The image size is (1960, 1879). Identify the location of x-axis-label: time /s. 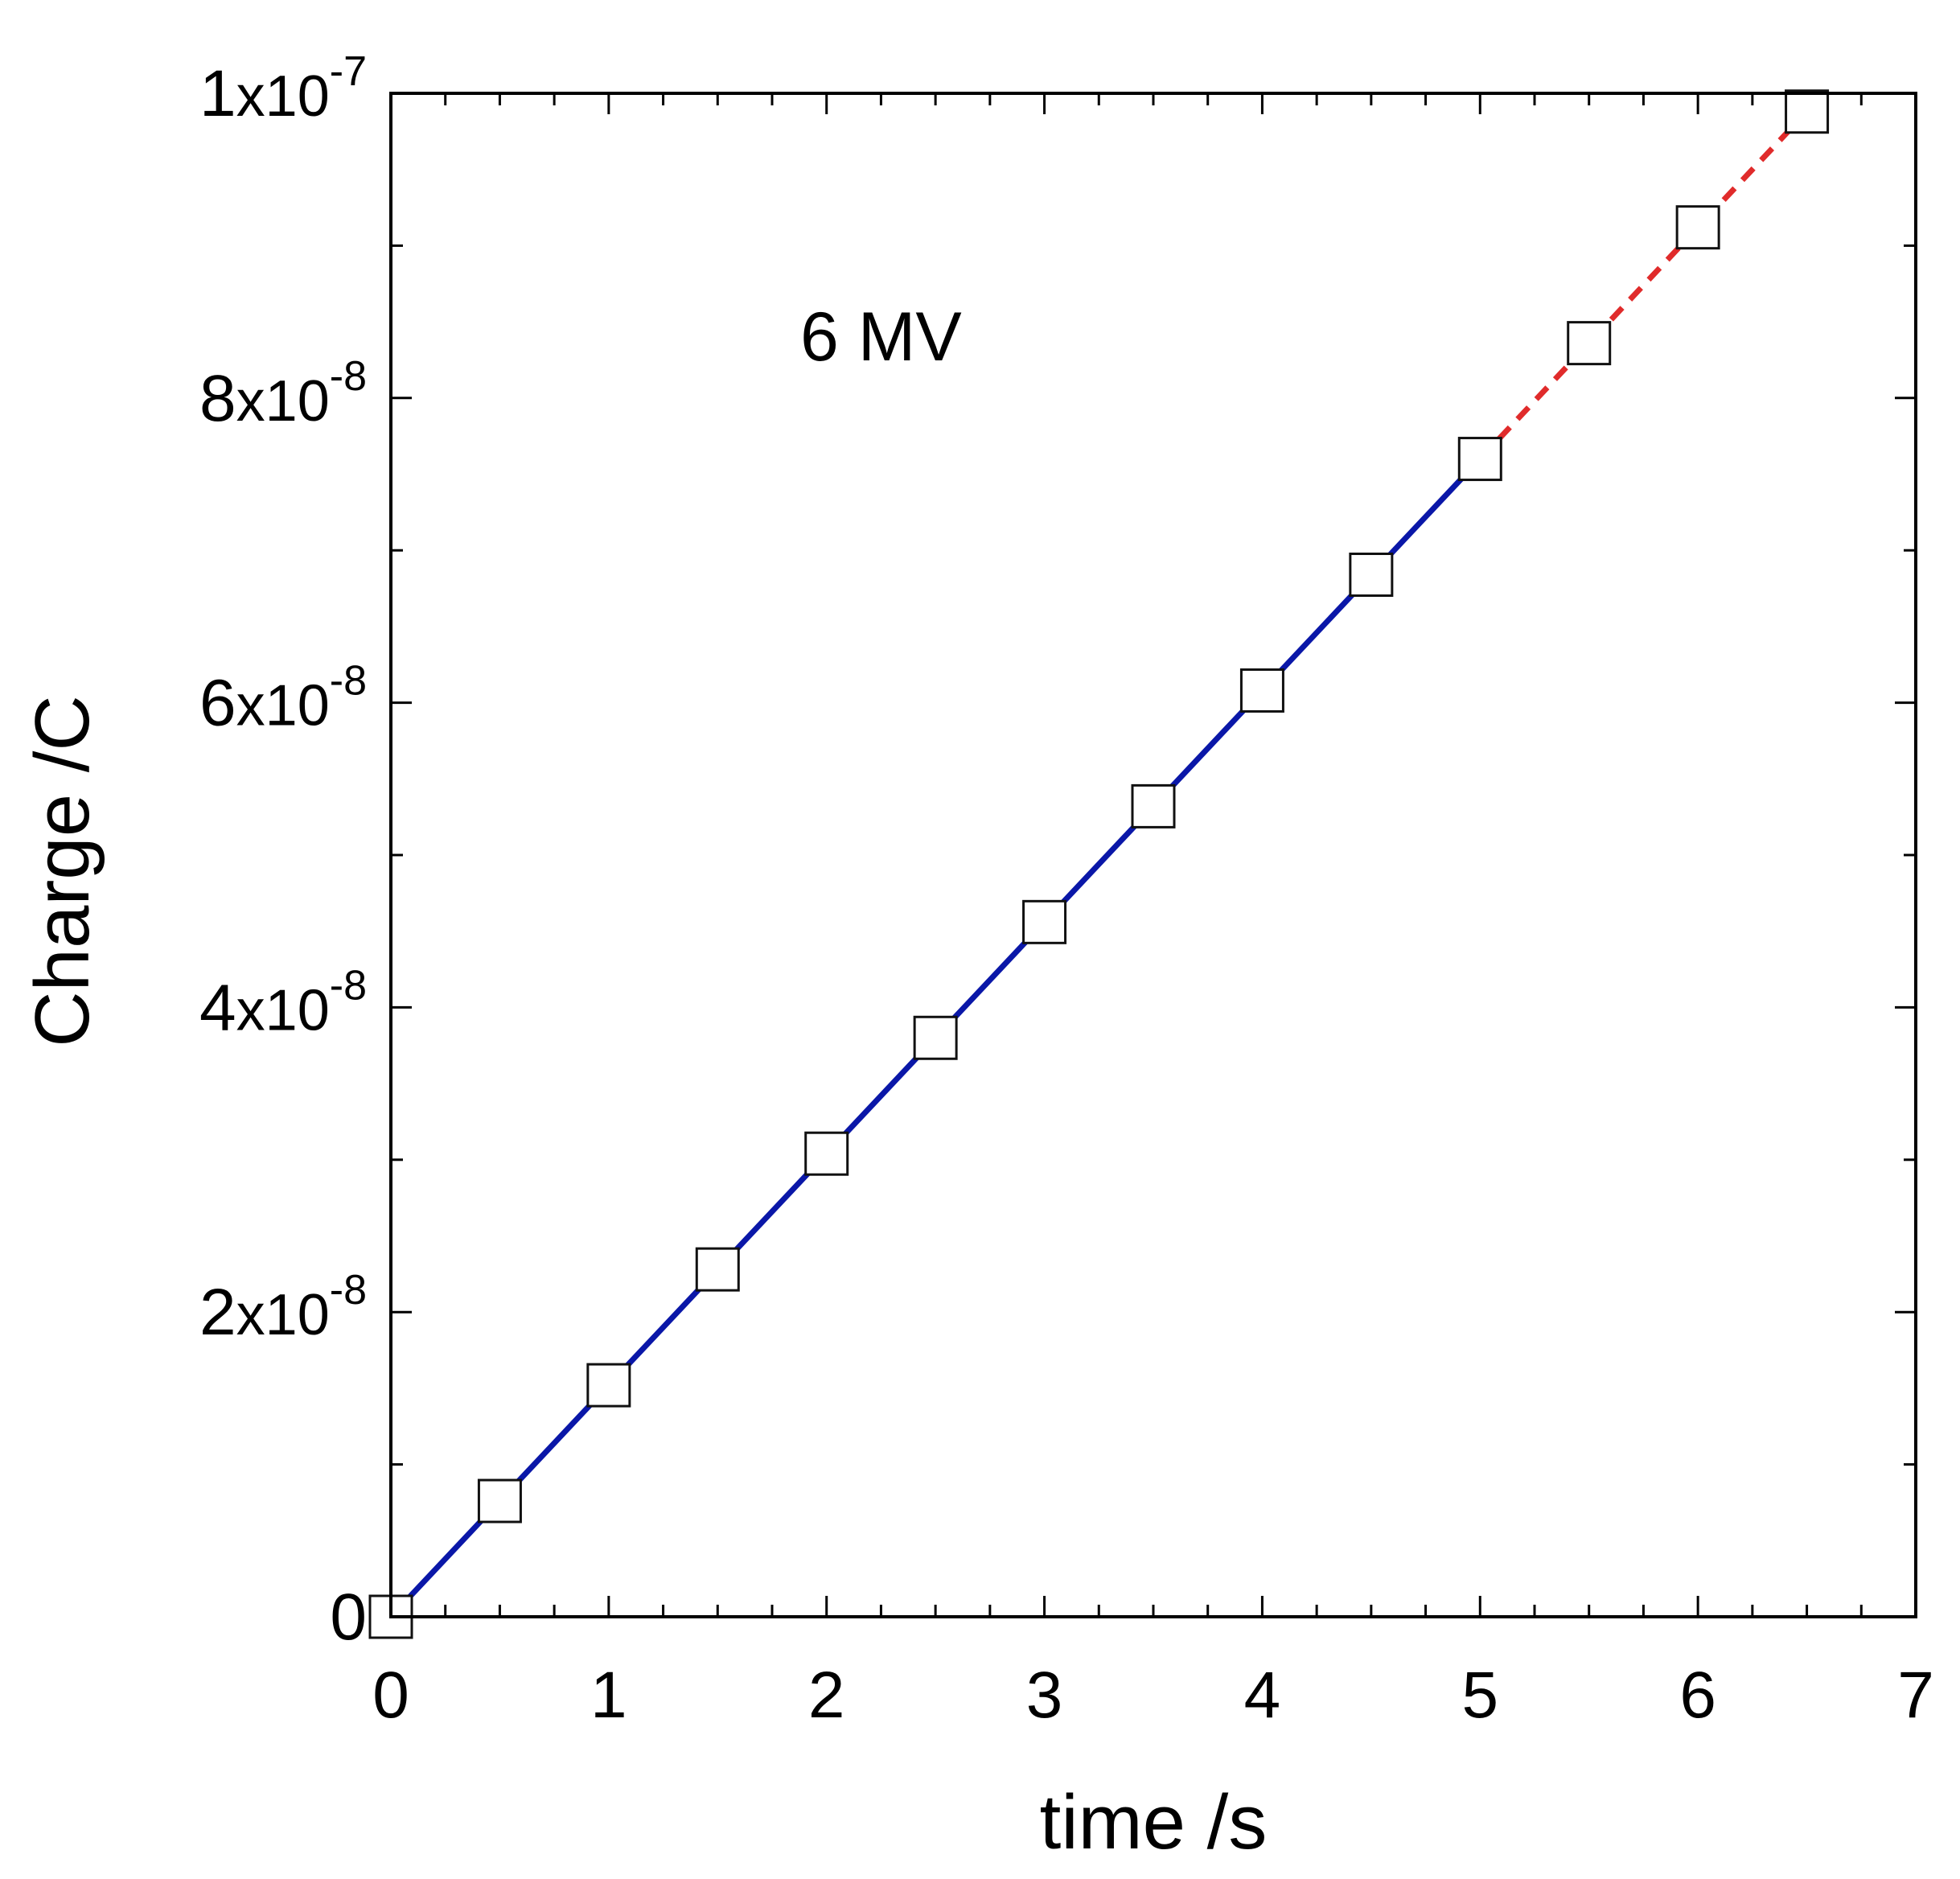
(1154, 1822).